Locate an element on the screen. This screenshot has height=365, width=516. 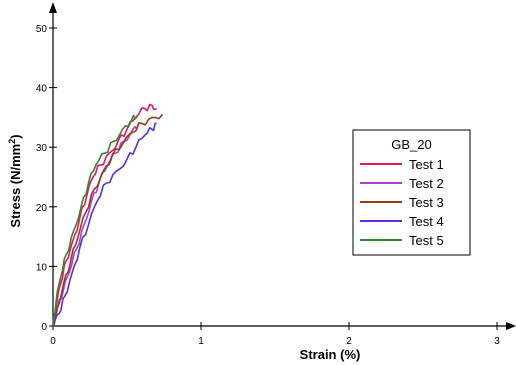
y-tick-label: 0 is located at coordinates (44, 327).